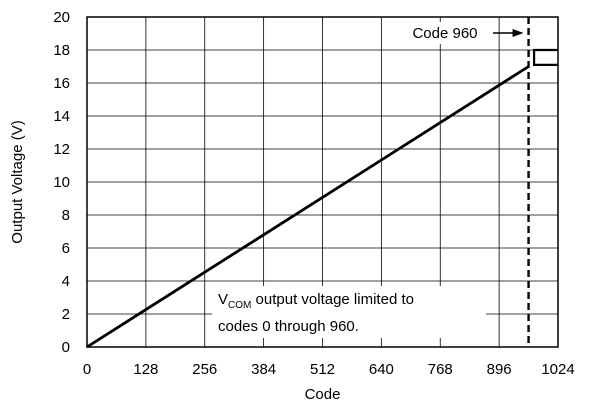 Image resolution: width=593 pixels, height=407 pixels. I want to click on x-tick-label-384: 384, so click(263, 369).